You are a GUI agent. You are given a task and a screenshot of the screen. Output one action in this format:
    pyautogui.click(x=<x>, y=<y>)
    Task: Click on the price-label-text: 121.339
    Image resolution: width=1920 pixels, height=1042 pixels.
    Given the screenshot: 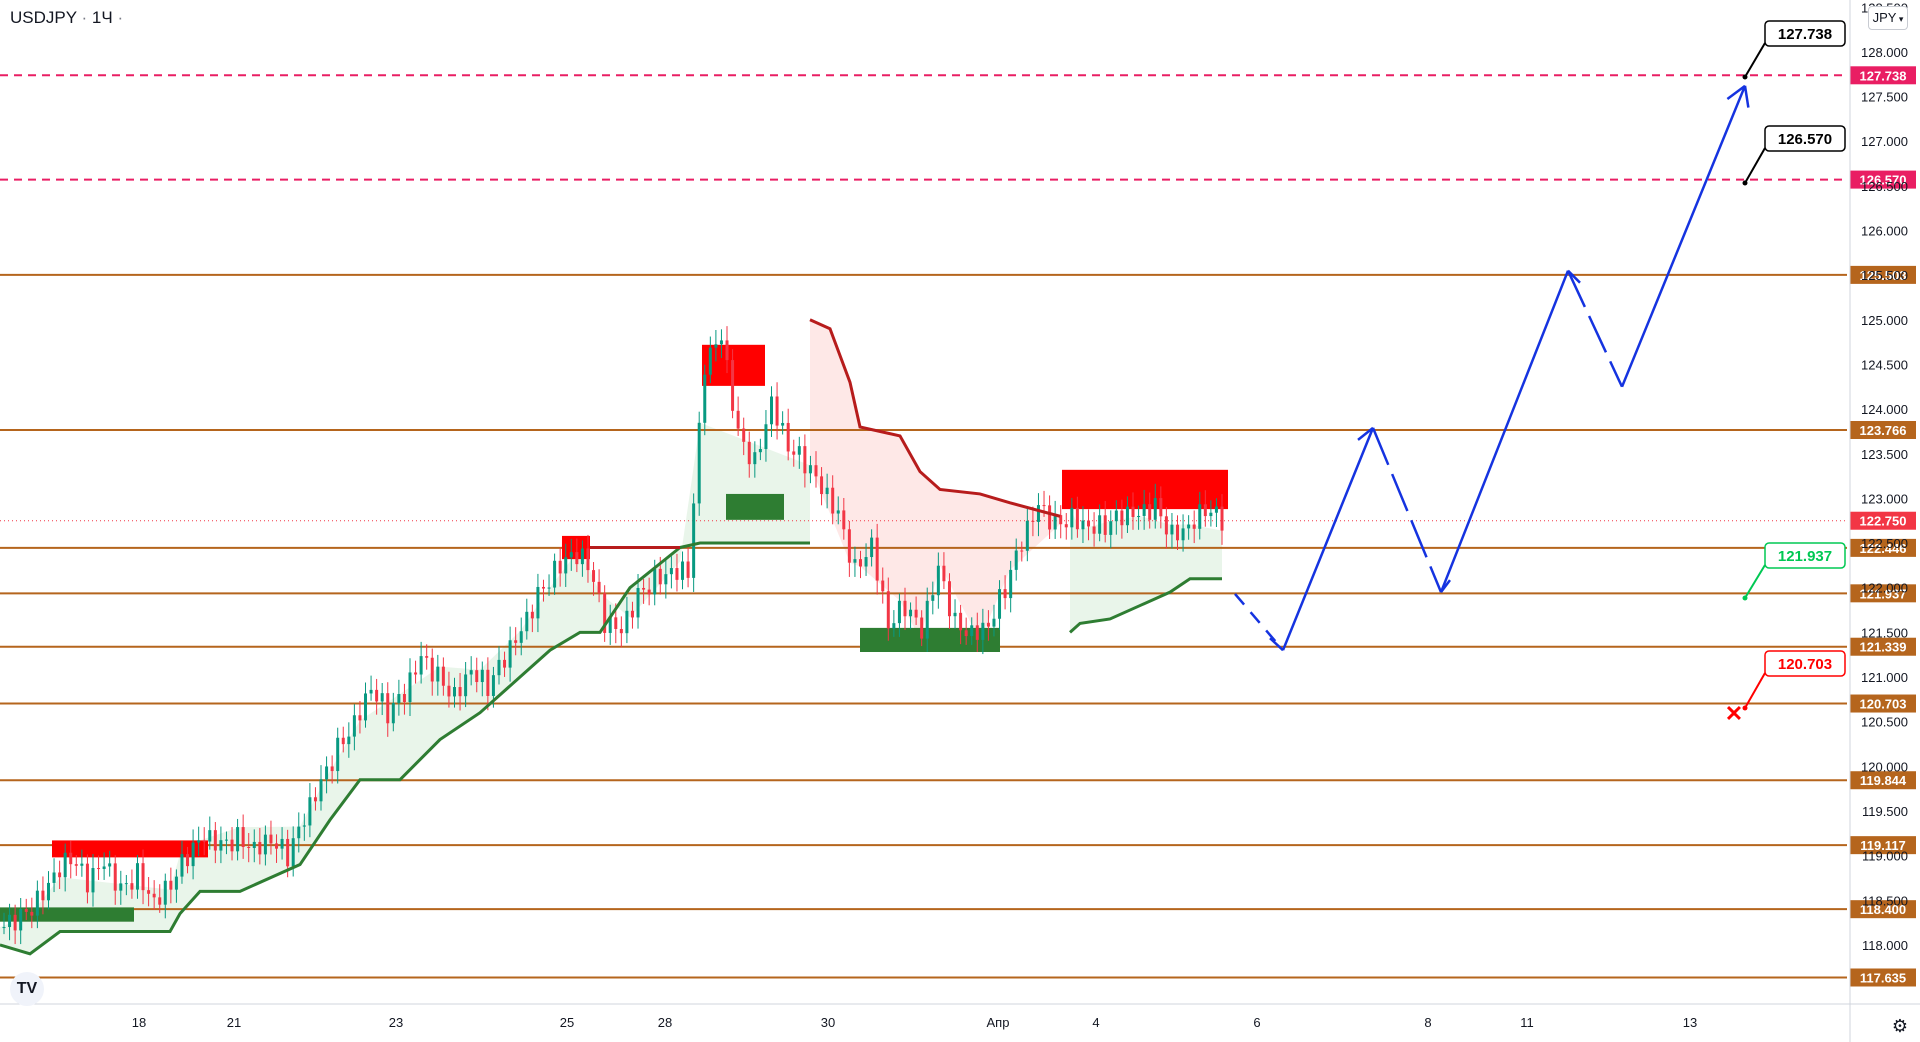 What is the action you would take?
    pyautogui.click(x=1883, y=647)
    